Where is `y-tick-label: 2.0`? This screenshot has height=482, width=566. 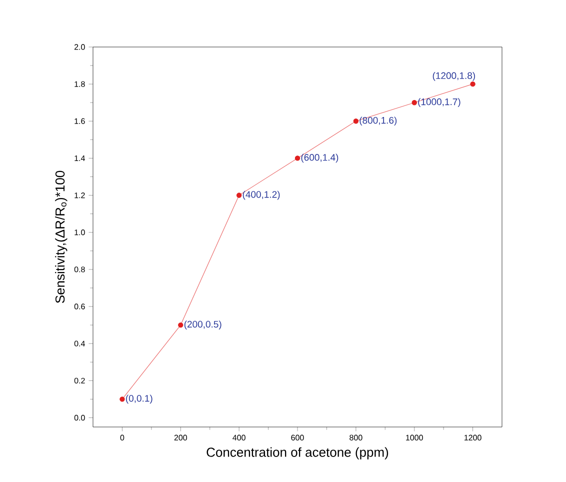
y-tick-label: 2.0 is located at coordinates (79, 47).